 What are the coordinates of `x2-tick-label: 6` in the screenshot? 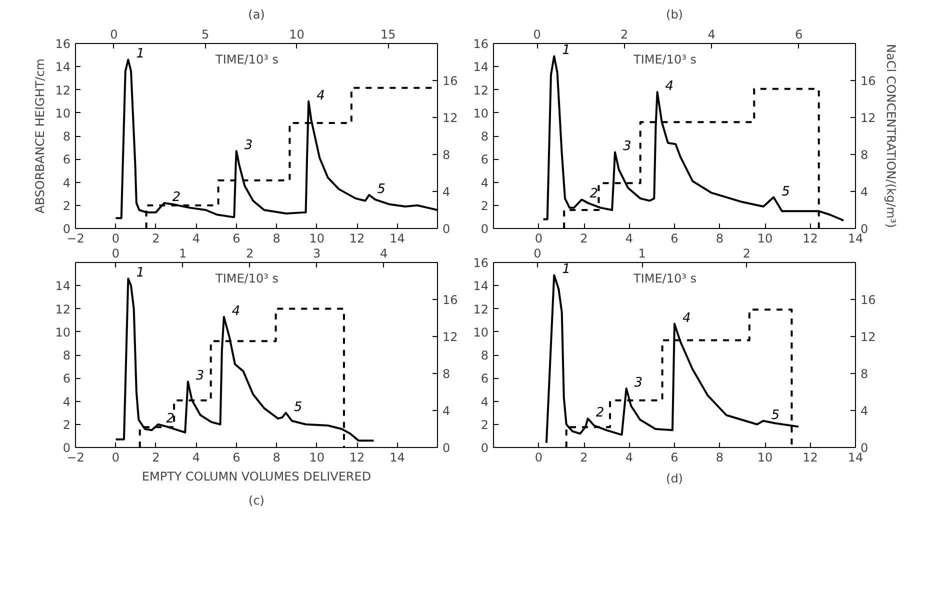 It's located at (798, 35).